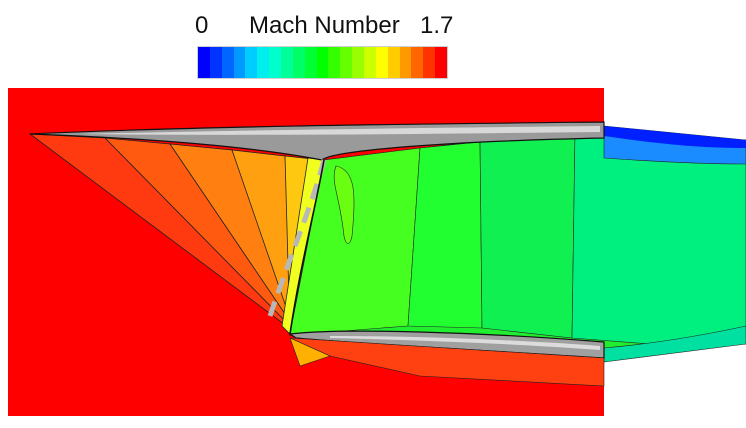 The width and height of the screenshot is (746, 428). I want to click on normal-shock, so click(307, 247).